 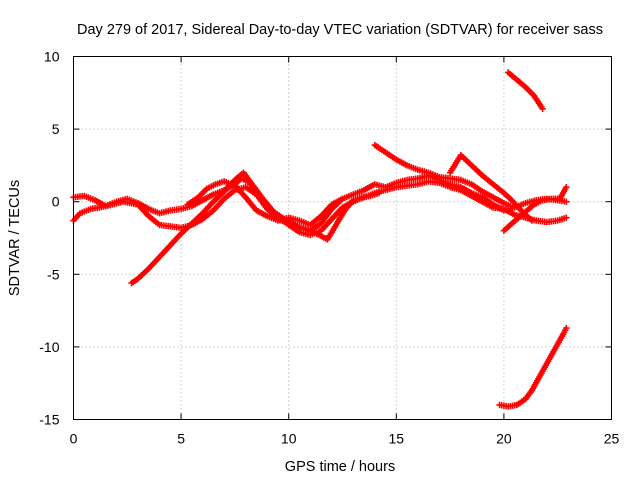 I want to click on x-axis-label: GPS time / hours, so click(x=340, y=467).